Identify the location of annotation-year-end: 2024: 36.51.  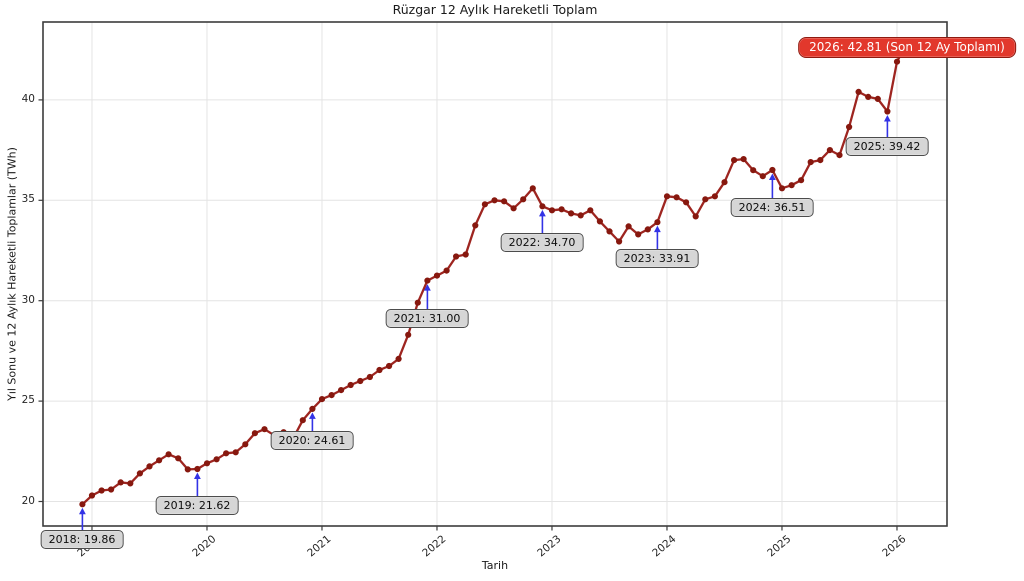
(772, 207).